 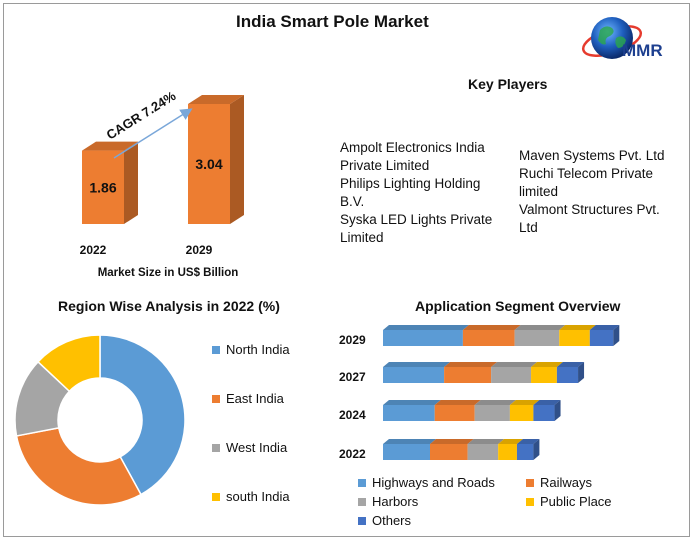 What do you see at coordinates (153, 133) in the screenshot?
I see `cagr-arrow` at bounding box center [153, 133].